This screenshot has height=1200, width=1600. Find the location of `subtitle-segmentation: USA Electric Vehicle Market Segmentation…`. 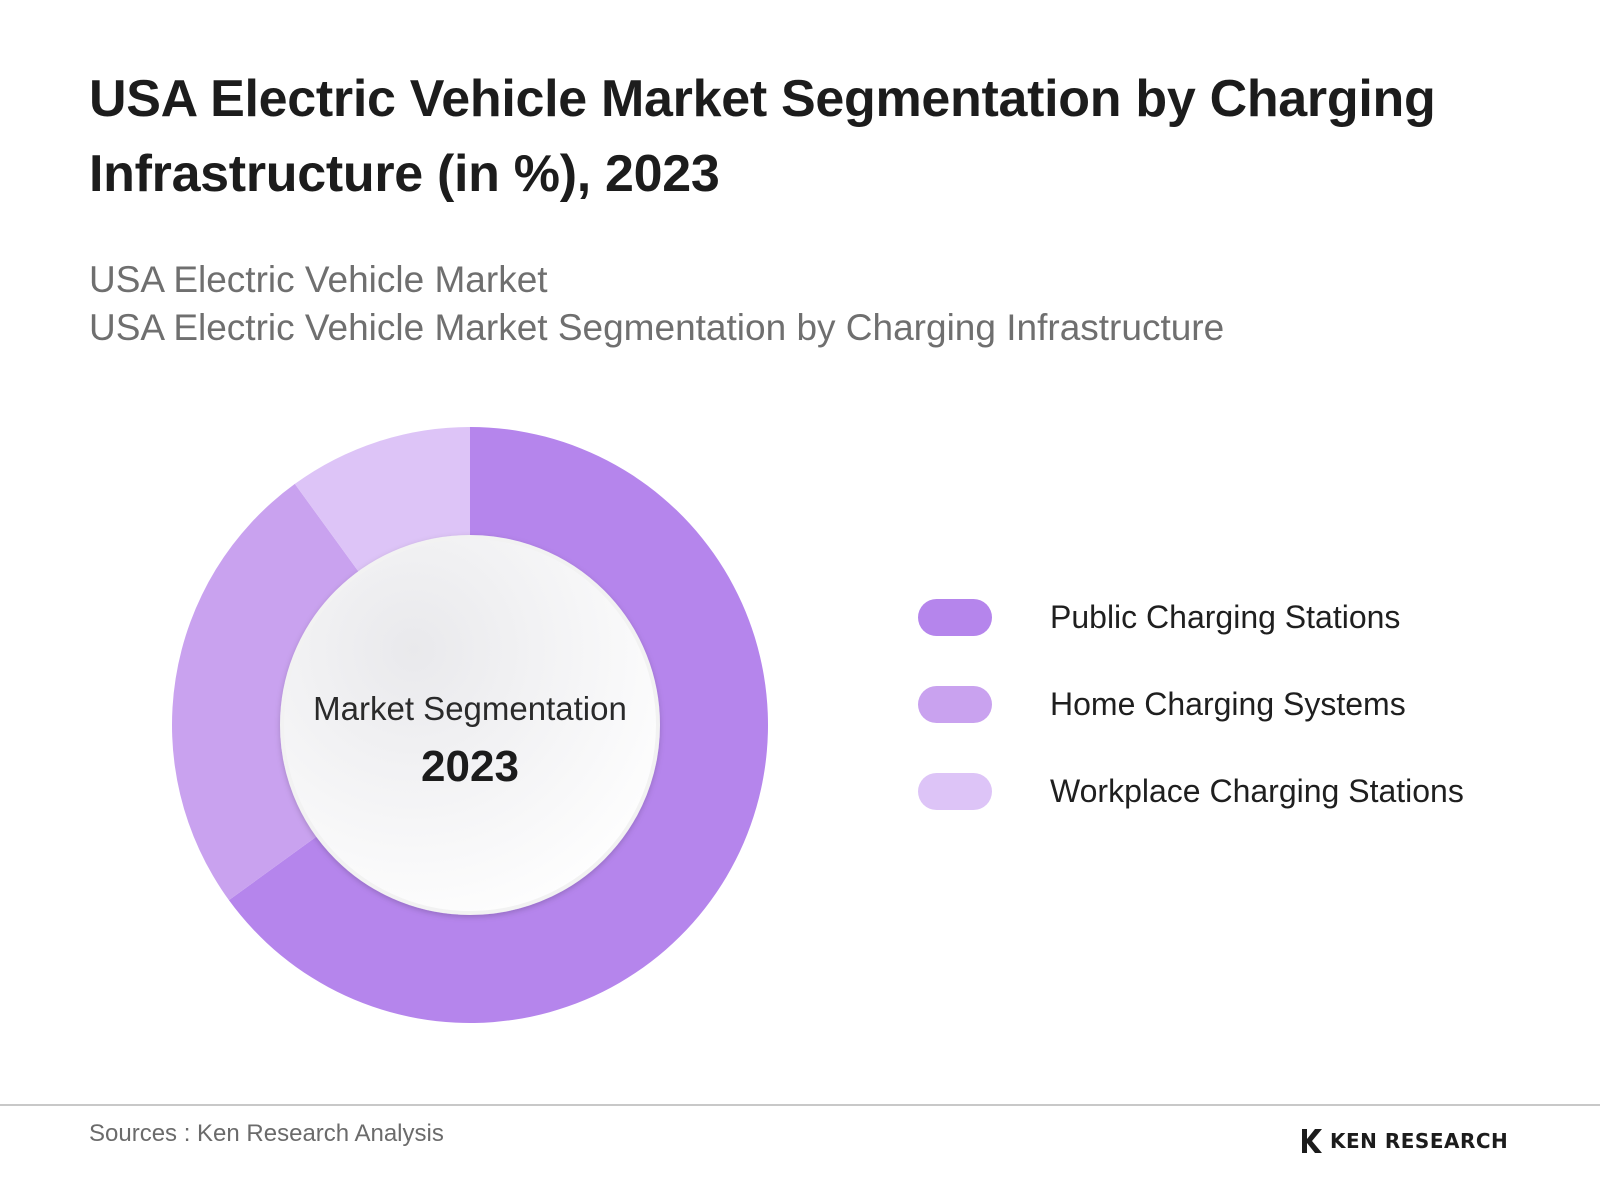

subtitle-segmentation: USA Electric Vehicle Market Segmentation… is located at coordinates (657, 327).